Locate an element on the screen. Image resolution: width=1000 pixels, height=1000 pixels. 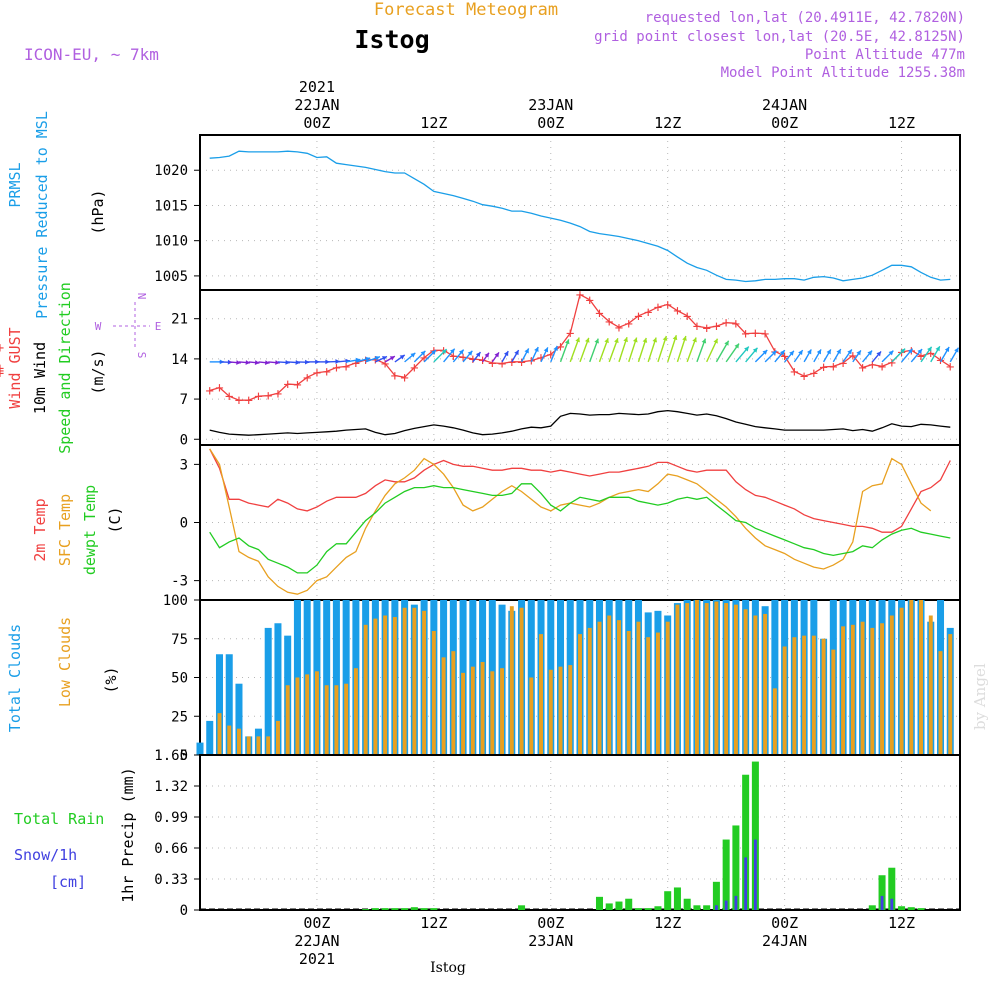
pressure-panel: 1005 1010 1015 1020 is located at coordinates (557, 212).